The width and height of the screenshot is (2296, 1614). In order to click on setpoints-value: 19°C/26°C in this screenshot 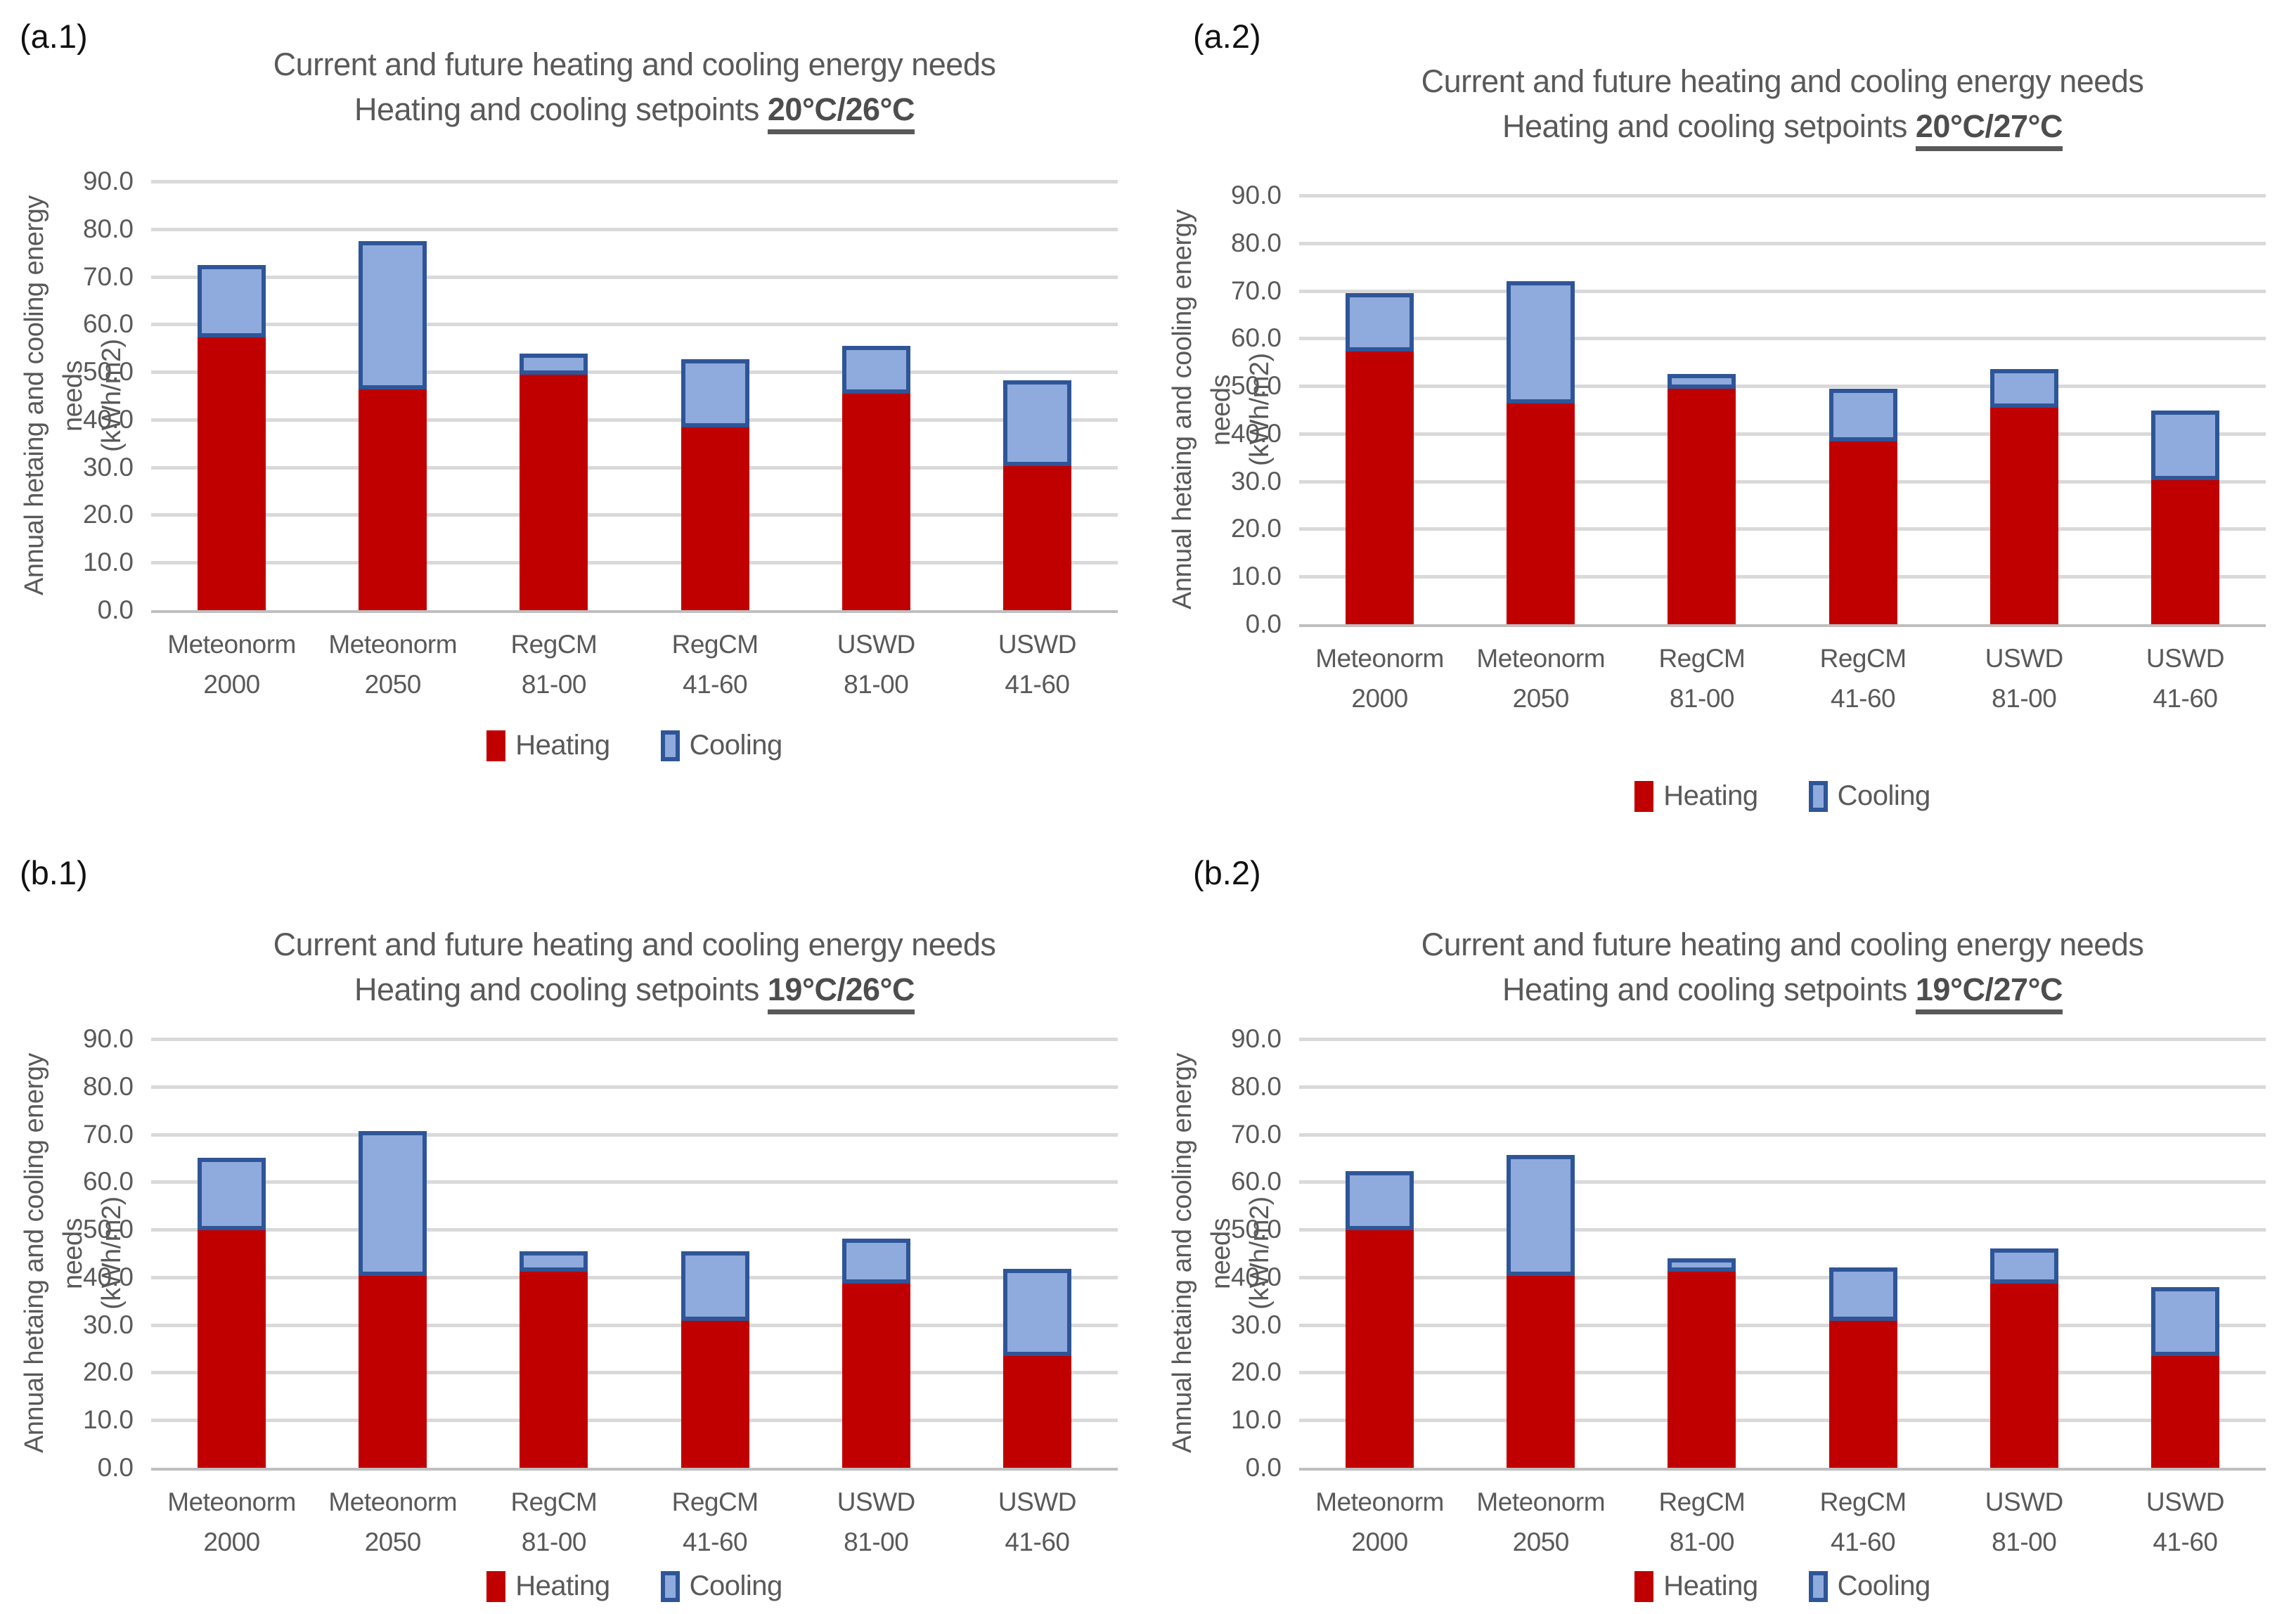, I will do `click(841, 993)`.